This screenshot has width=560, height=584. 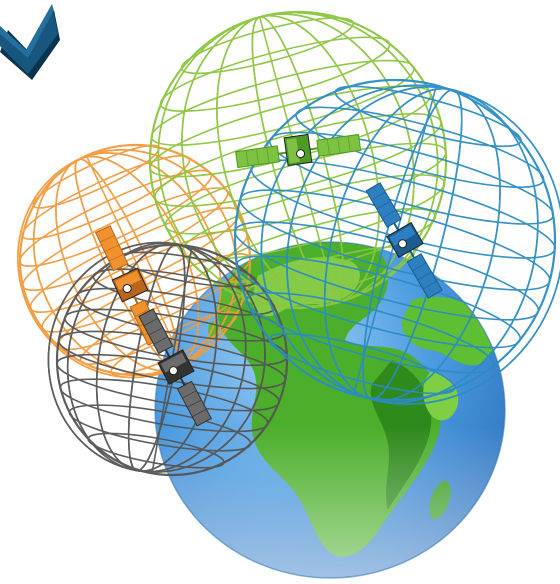 What do you see at coordinates (404, 240) in the screenshot?
I see `blue-satellite-icon` at bounding box center [404, 240].